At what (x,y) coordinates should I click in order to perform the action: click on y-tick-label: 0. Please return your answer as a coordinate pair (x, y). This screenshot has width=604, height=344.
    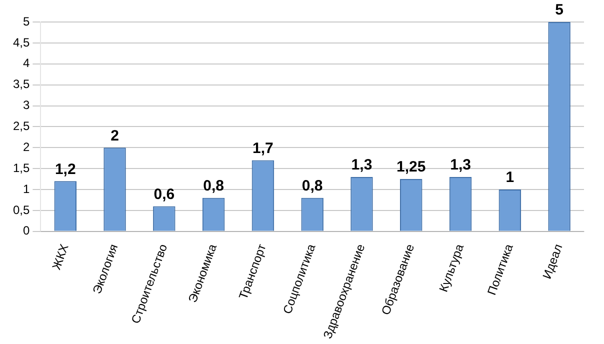
    Looking at the image, I should click on (26, 231).